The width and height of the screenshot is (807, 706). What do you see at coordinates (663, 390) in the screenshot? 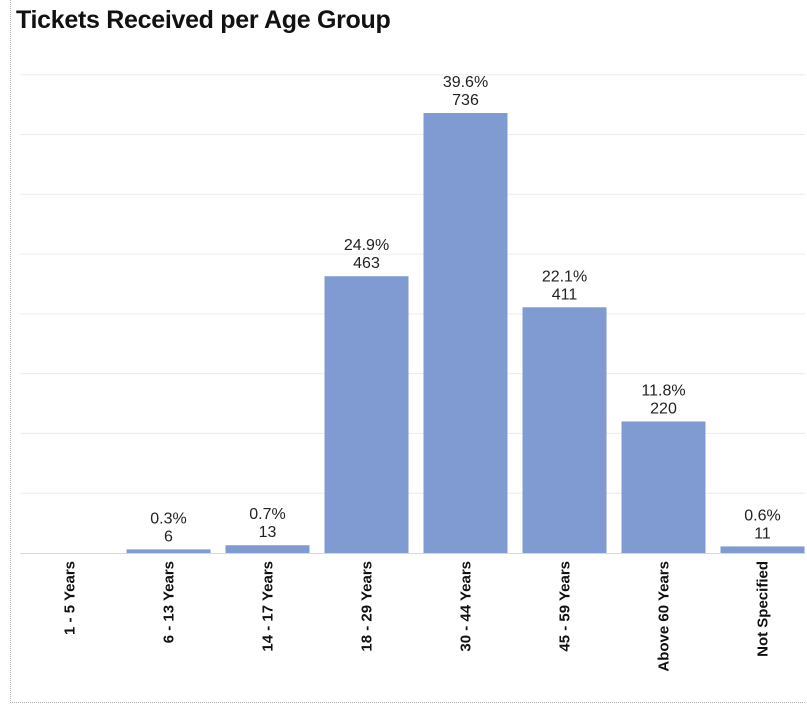
I see `percent-label: 11.8%` at bounding box center [663, 390].